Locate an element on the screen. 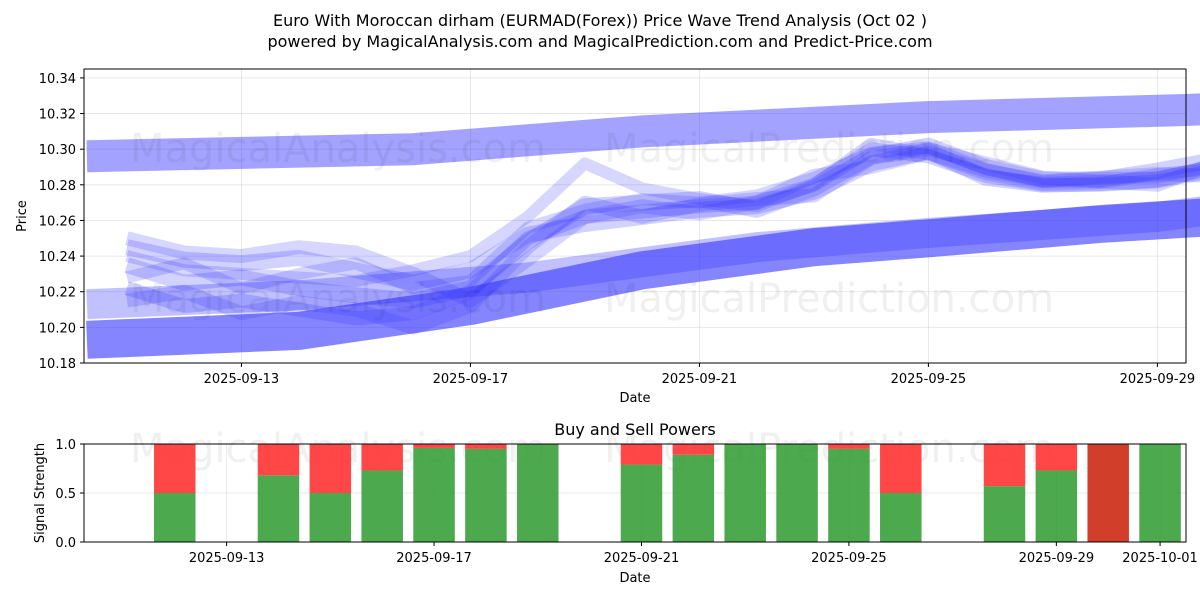 The height and width of the screenshot is (600, 1200). price-x-tick-label: 2025-09-29 is located at coordinates (1158, 379).